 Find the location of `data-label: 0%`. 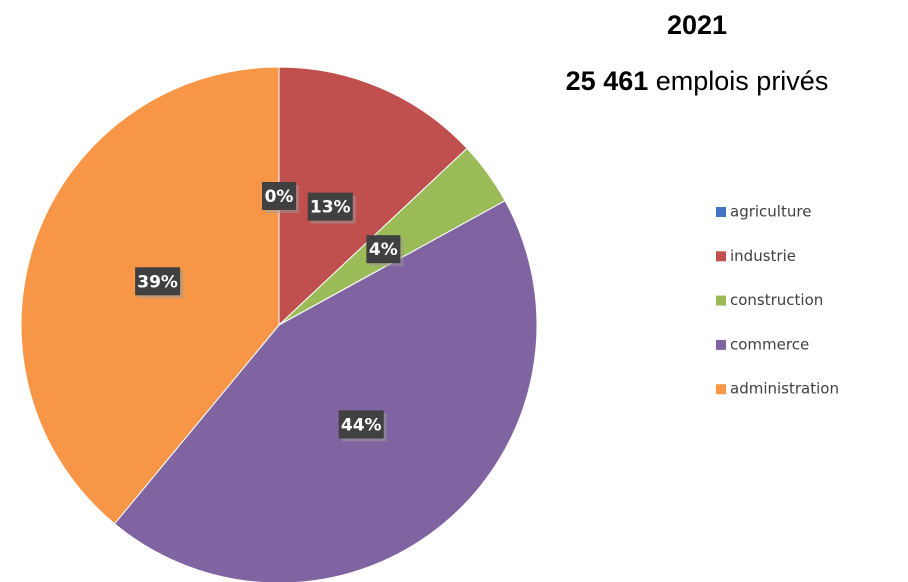

data-label: 0% is located at coordinates (279, 197).